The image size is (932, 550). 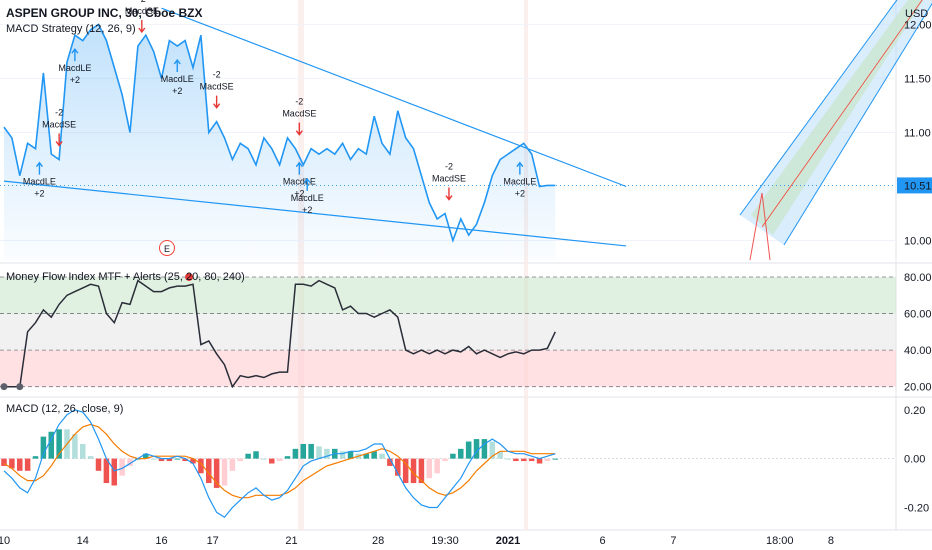 I want to click on price-tick-label: 12.00, so click(x=918, y=25).